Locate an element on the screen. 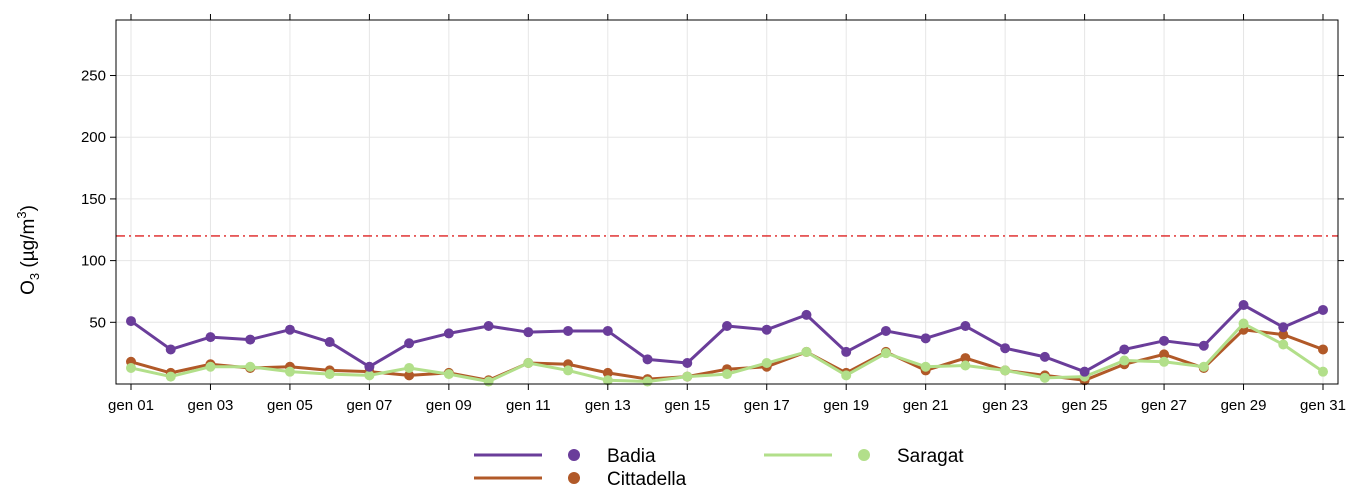  x-tick-label: gen 19 is located at coordinates (846, 405).